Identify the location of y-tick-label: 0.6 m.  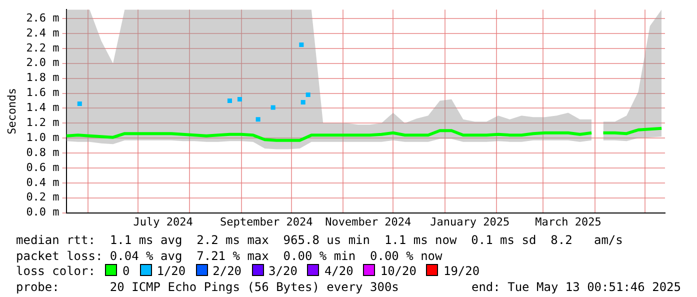
(43, 167).